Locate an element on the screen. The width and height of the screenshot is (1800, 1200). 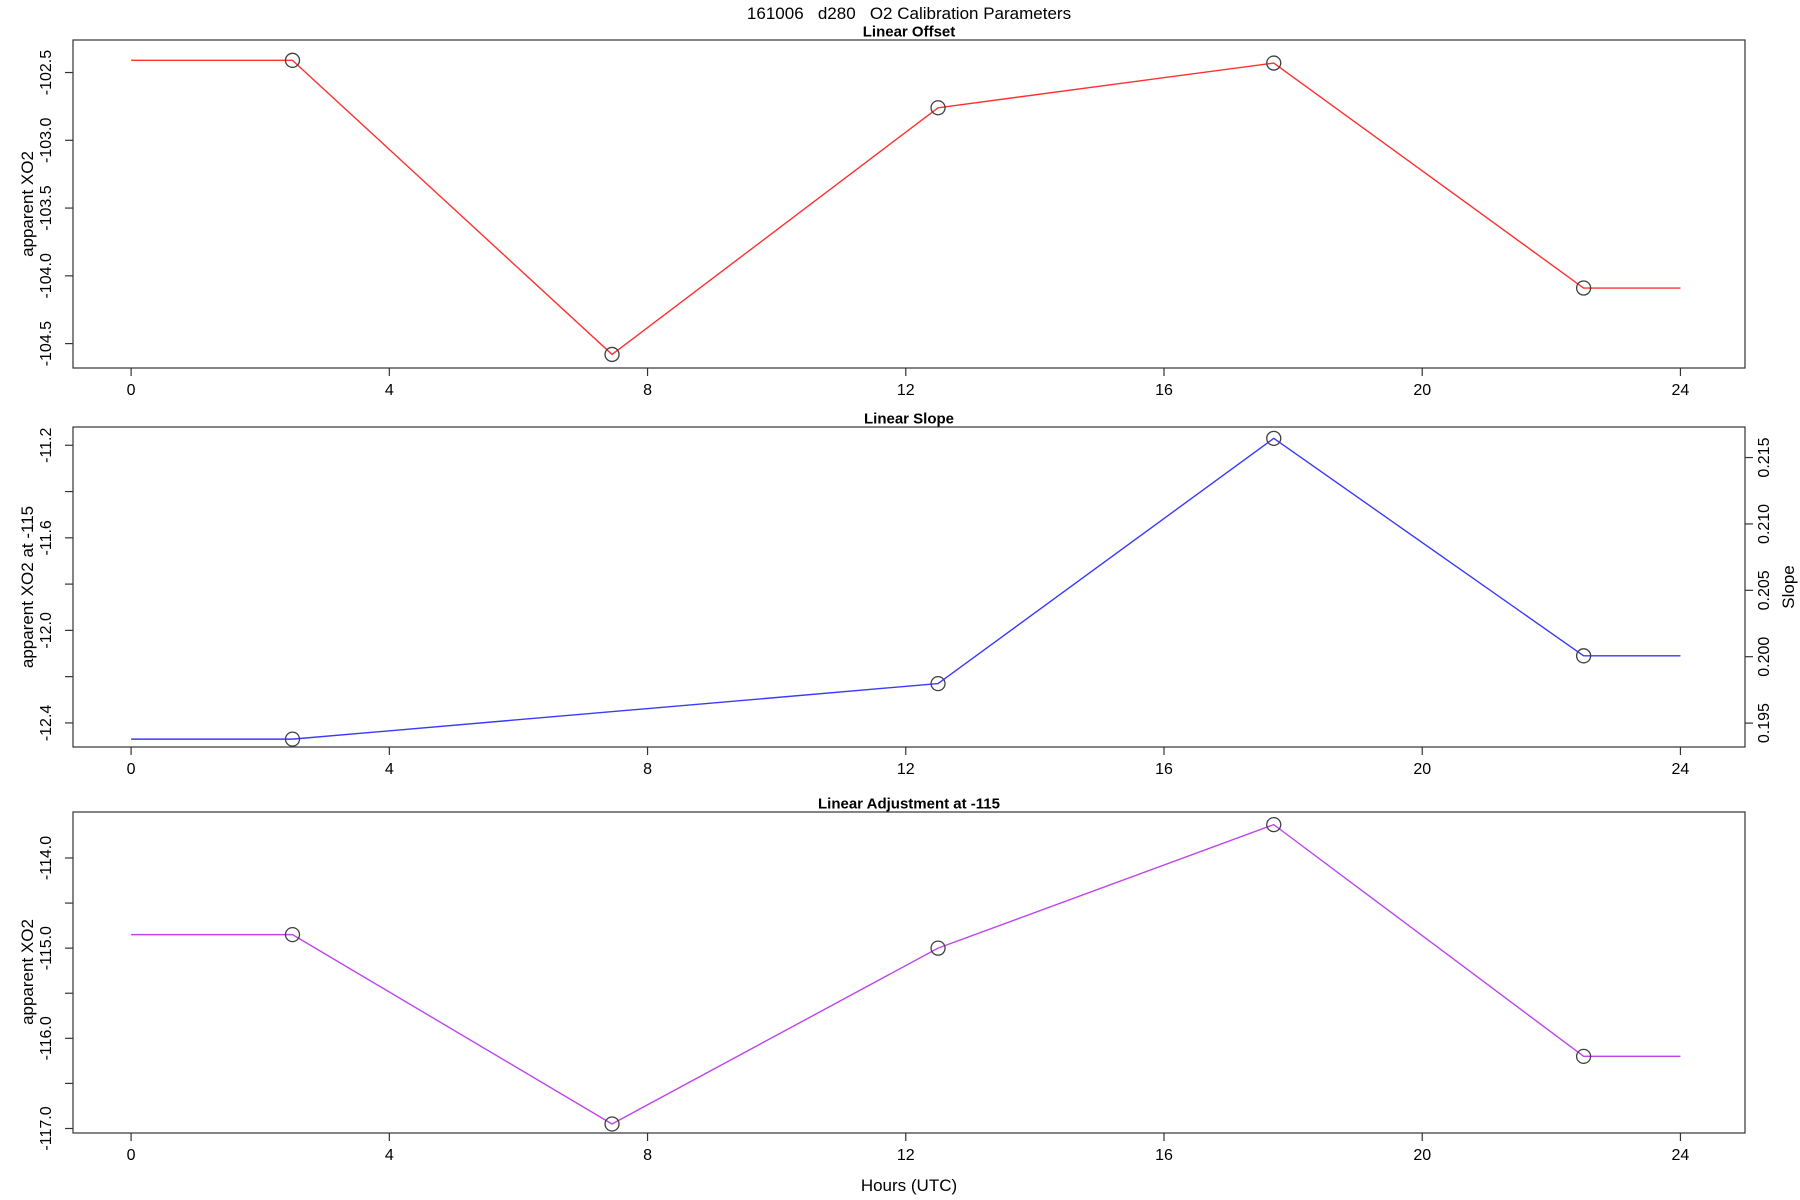
right-y-tick-label: 0.205 is located at coordinates (1764, 590).